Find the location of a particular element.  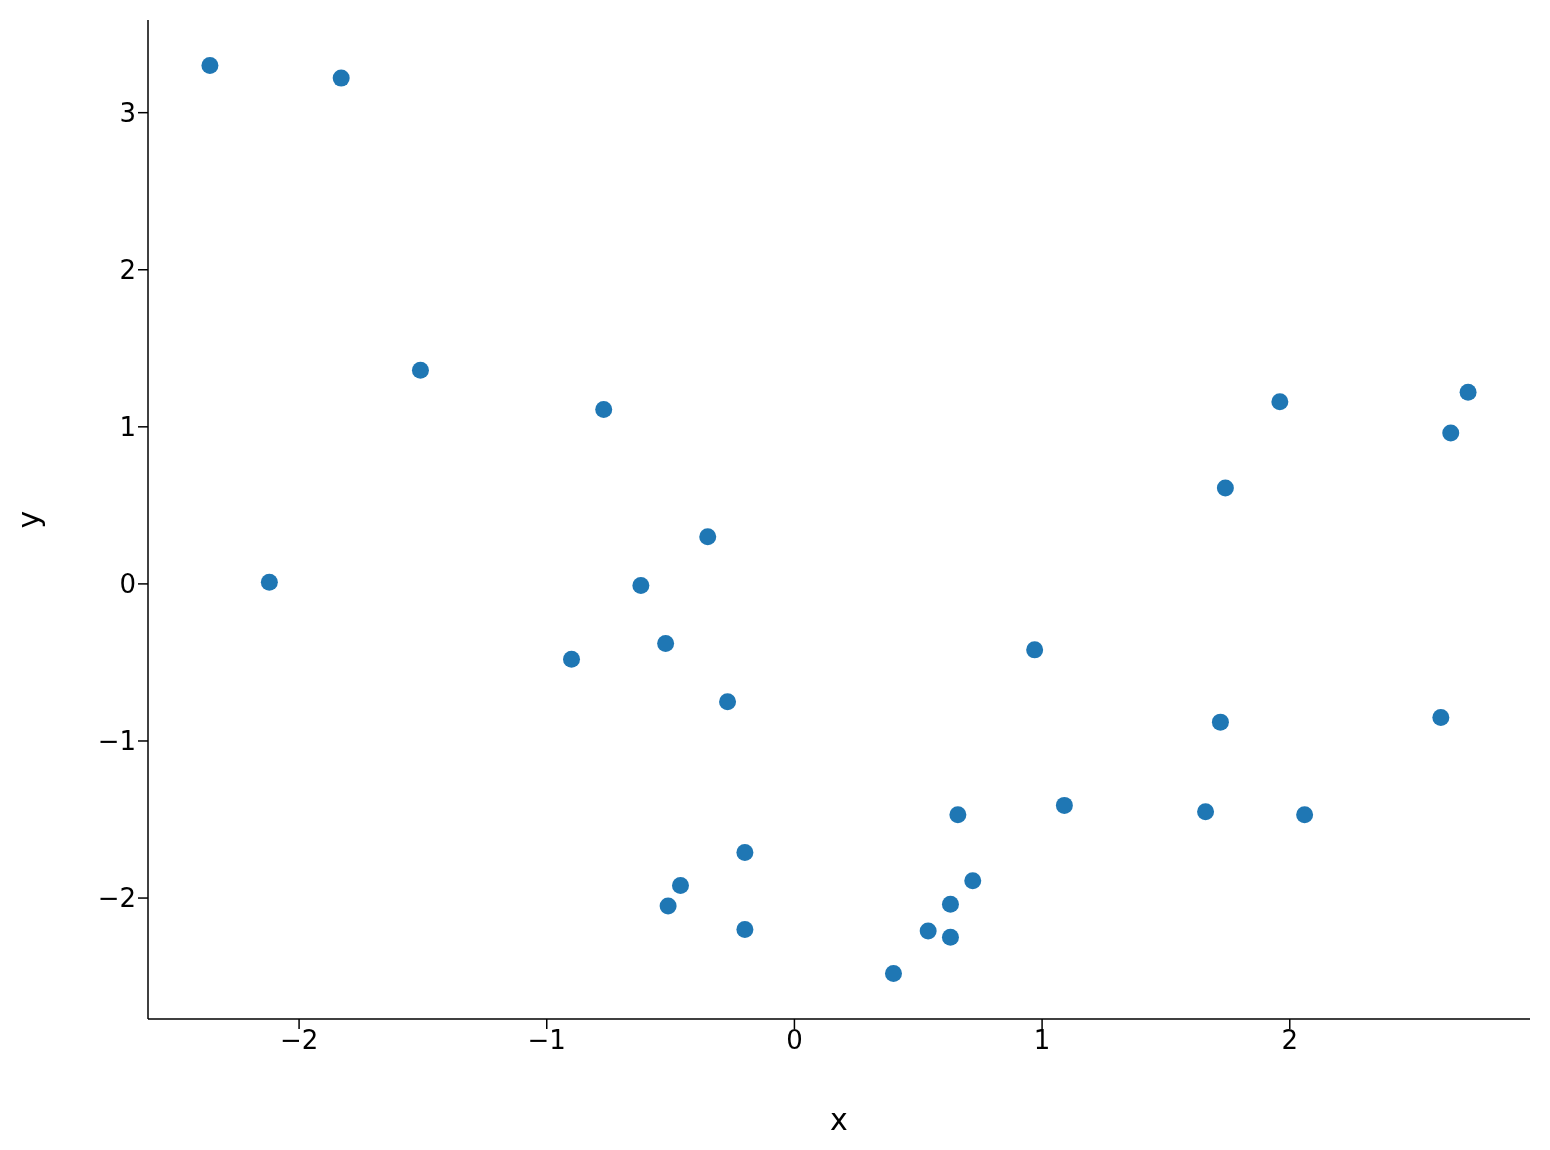

y-tick-label: 0 is located at coordinates (127, 584).